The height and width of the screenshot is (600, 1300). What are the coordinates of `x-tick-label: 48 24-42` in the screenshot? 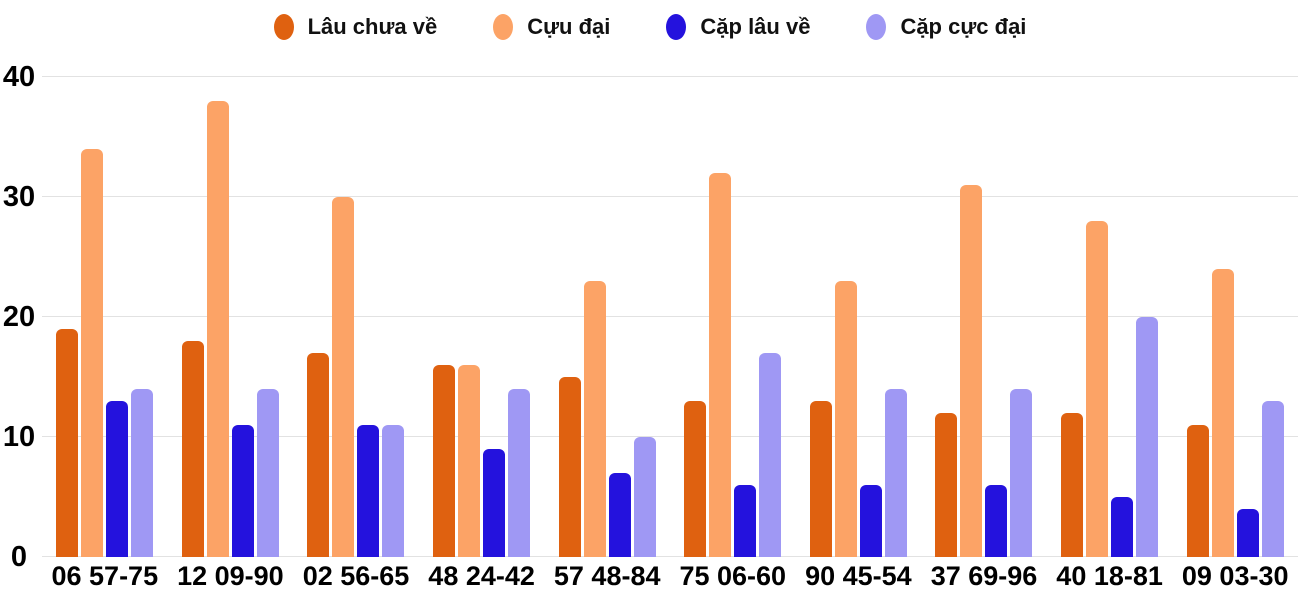 It's located at (481, 576).